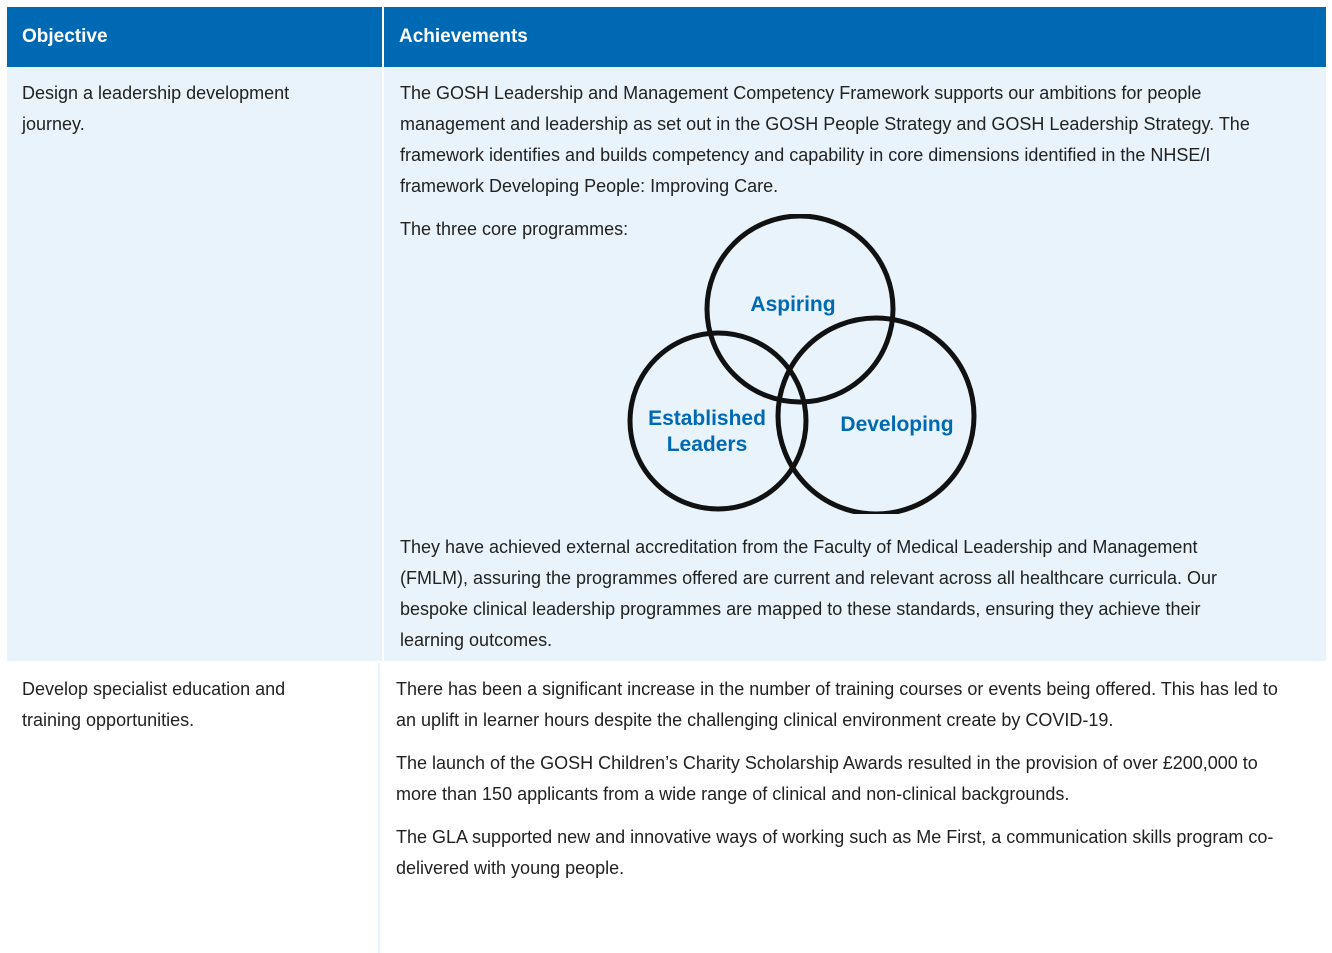  What do you see at coordinates (463, 36) in the screenshot?
I see `header-cell: Achievements` at bounding box center [463, 36].